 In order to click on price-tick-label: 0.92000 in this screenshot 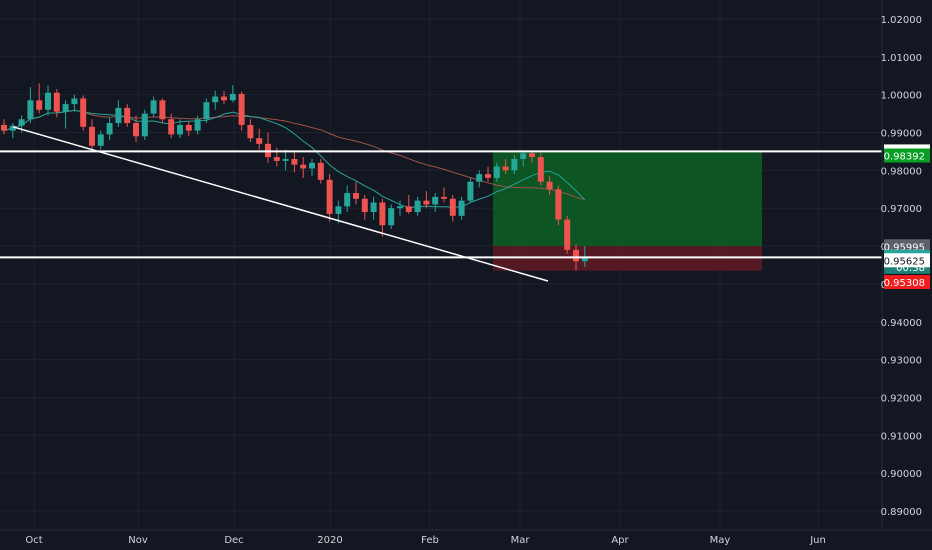, I will do `click(901, 399)`.